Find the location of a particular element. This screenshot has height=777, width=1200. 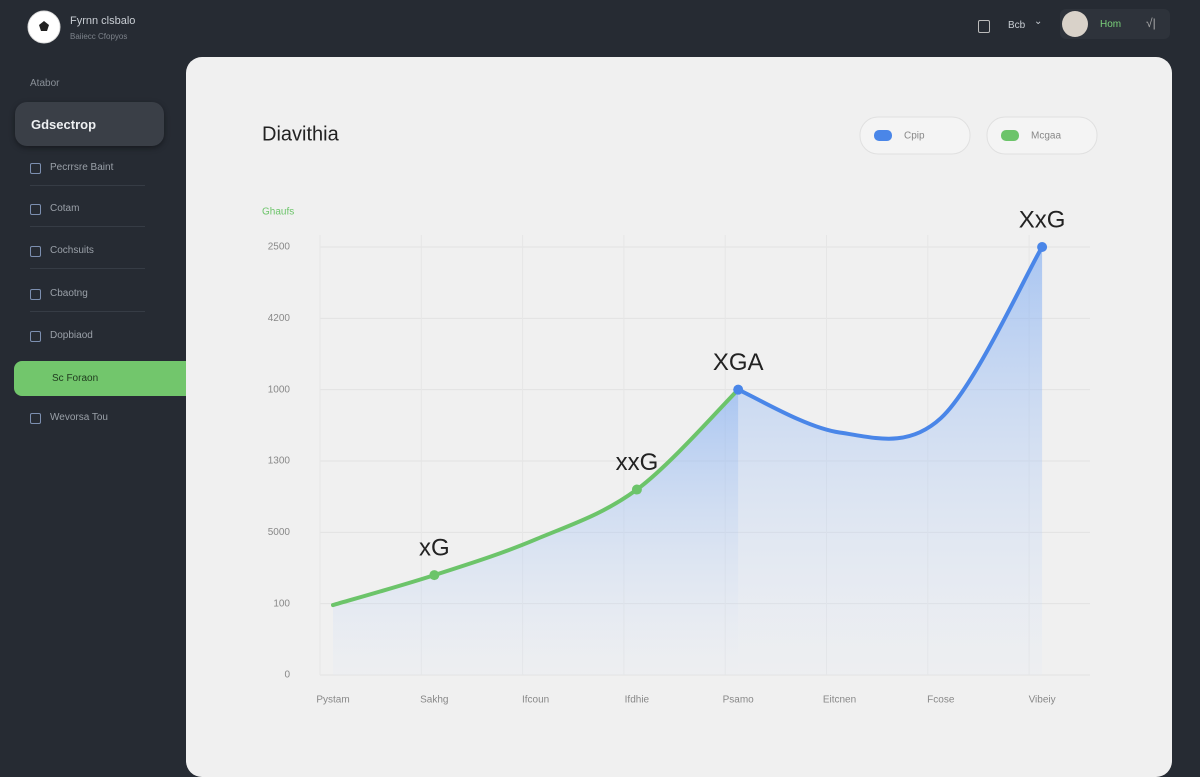

y-tick-label: 4200 is located at coordinates (279, 318).